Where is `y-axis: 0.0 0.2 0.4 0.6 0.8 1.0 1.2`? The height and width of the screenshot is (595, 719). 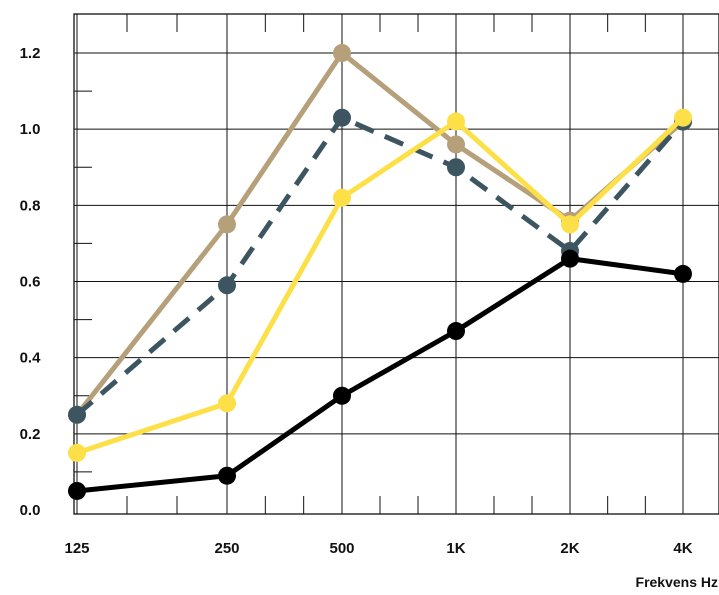 y-axis: 0.0 0.2 0.4 0.6 0.8 1.0 1.2 is located at coordinates (31, 282).